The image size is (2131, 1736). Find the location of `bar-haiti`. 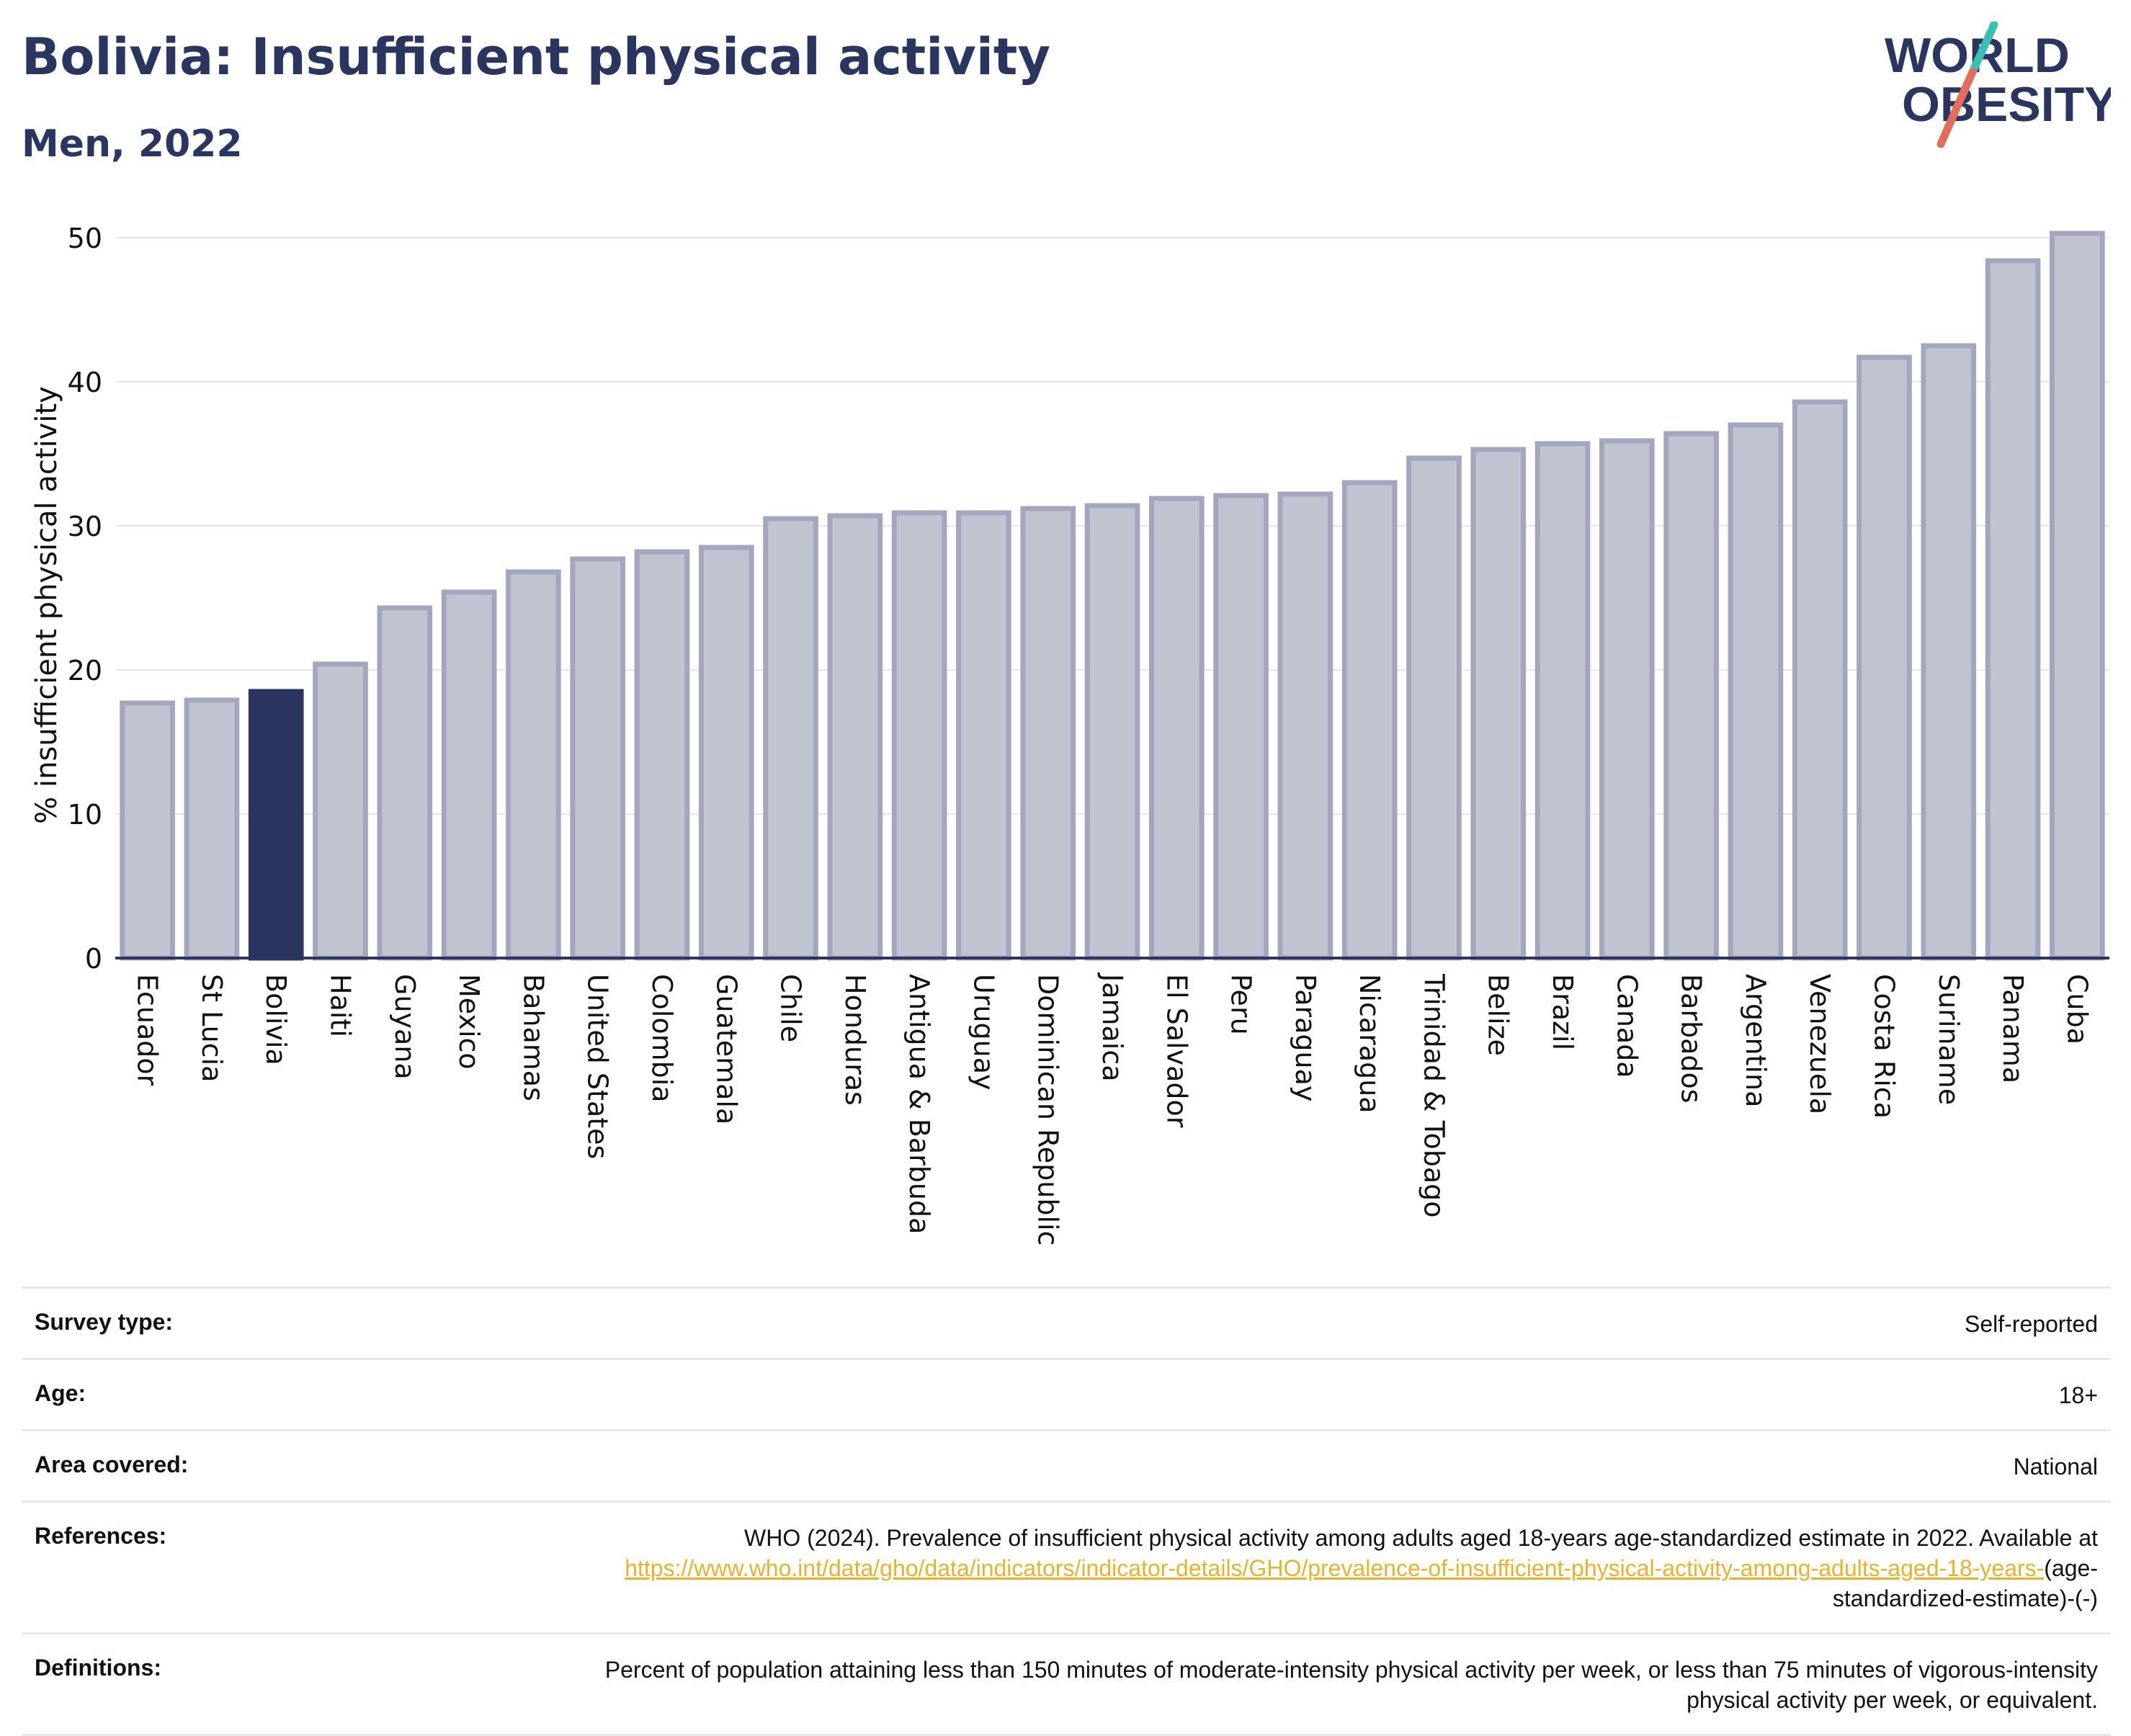

bar-haiti is located at coordinates (341, 811).